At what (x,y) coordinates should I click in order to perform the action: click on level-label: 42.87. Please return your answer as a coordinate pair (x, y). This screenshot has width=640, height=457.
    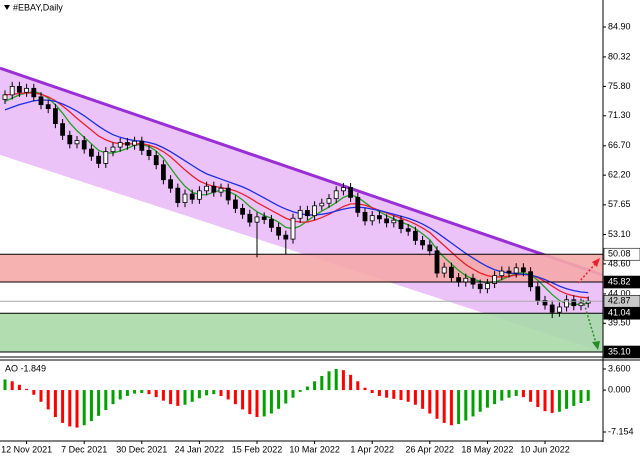
    Looking at the image, I should click on (619, 301).